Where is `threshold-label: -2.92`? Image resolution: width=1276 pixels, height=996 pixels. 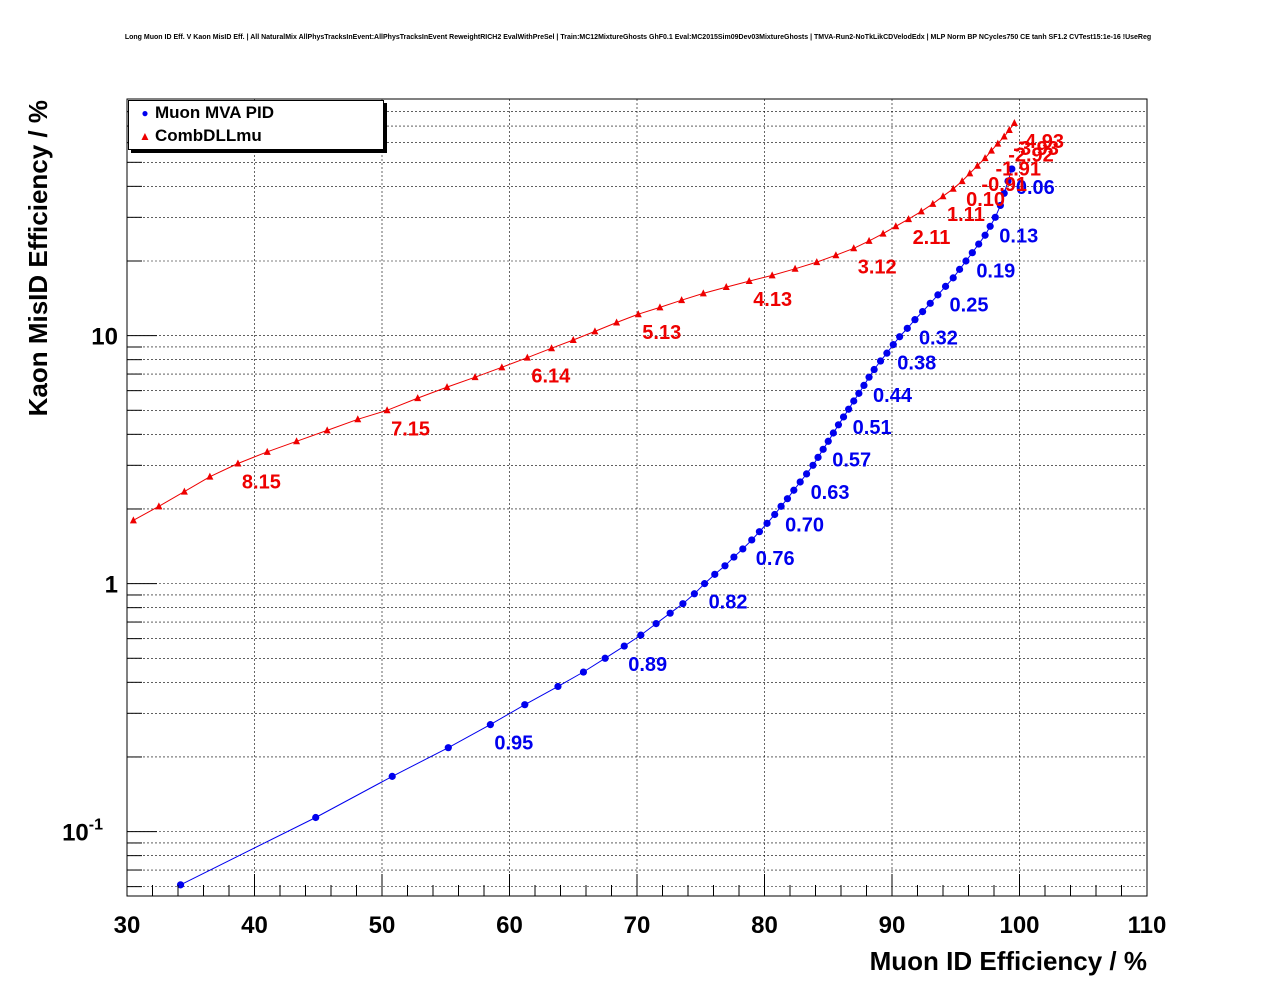
threshold-label: -2.92 is located at coordinates (1031, 156).